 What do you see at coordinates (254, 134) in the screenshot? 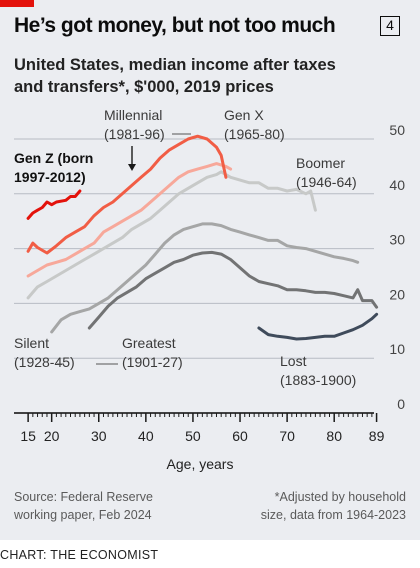
I see `series-label-4-line-1: (1965-80)` at bounding box center [254, 134].